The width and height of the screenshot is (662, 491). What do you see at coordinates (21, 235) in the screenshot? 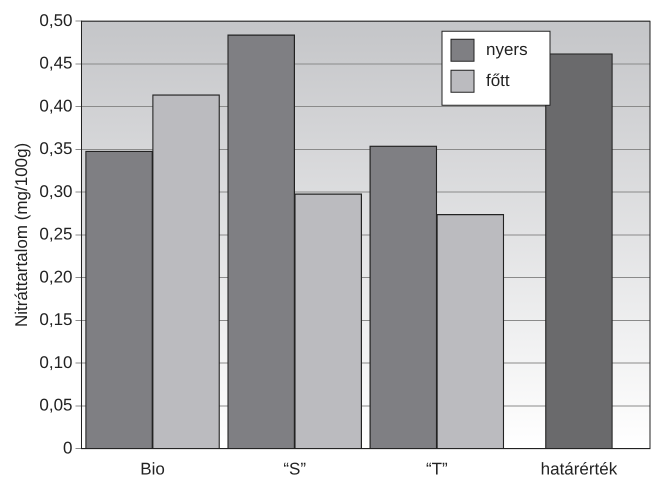
I see `y-axis-title: Nitráttartalom (mg/100g)` at bounding box center [21, 235].